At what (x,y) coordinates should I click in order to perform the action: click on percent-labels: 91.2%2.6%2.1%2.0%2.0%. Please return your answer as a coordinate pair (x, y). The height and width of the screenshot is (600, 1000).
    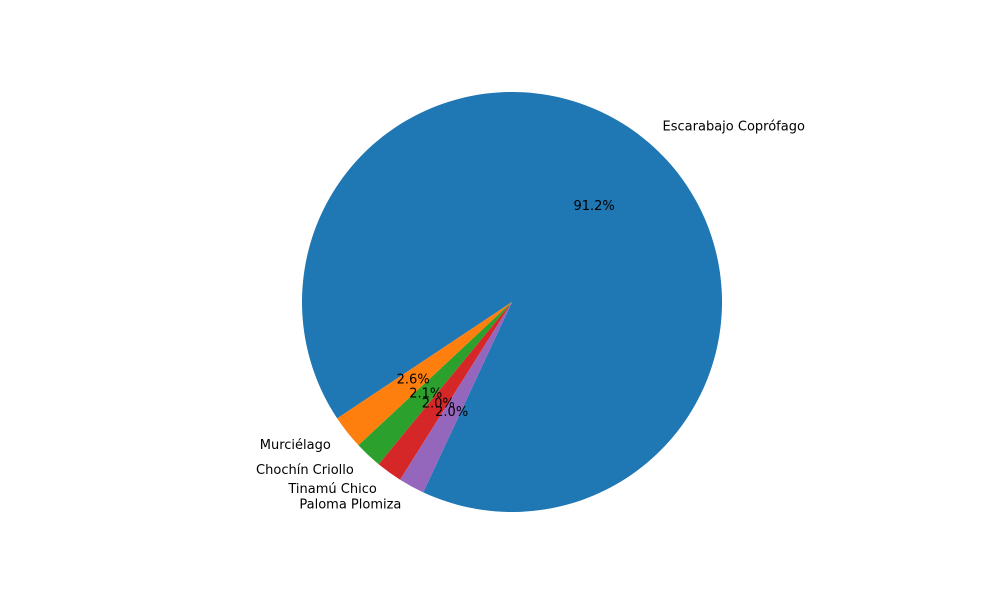
    Looking at the image, I should click on (506, 309).